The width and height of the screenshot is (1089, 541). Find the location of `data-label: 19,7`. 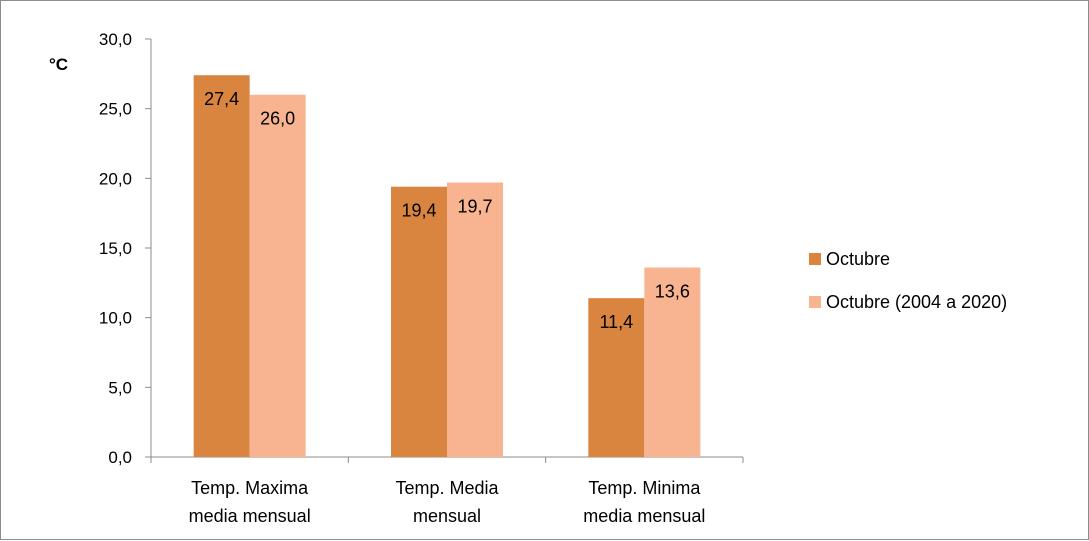

data-label: 19,7 is located at coordinates (474, 207).